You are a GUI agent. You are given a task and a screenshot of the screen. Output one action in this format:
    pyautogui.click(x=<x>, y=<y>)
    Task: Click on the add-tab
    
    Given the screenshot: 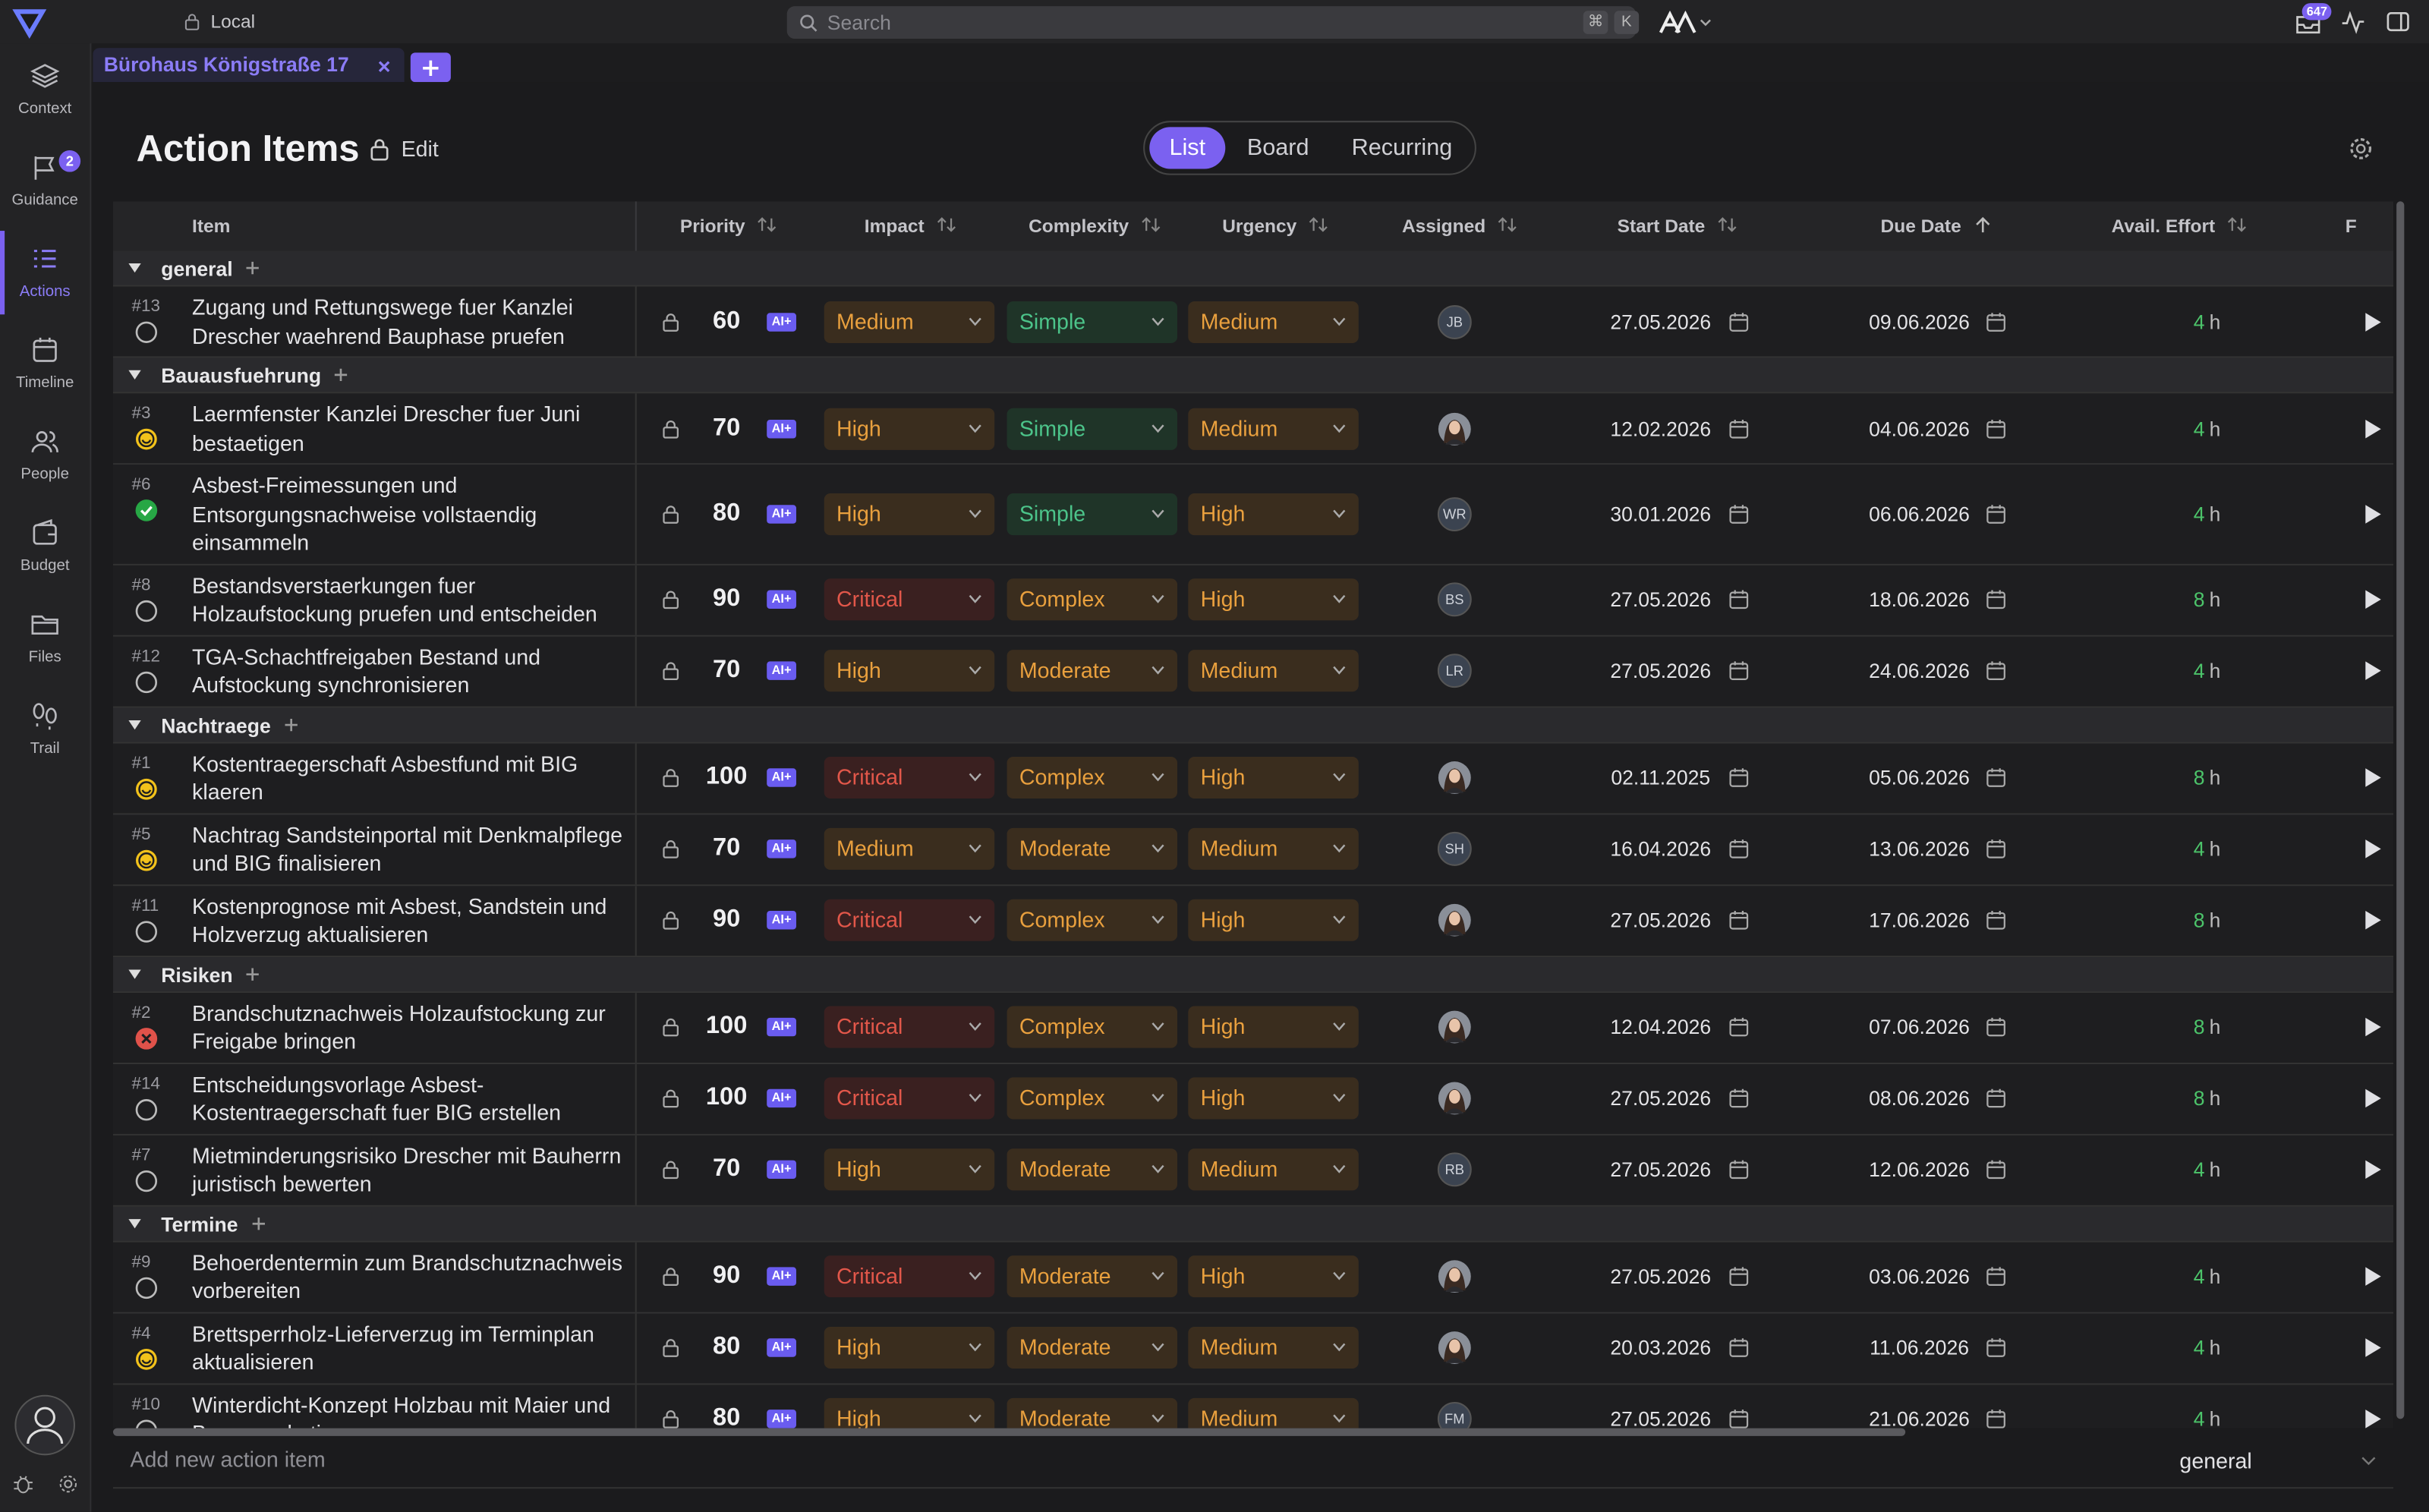 What is the action you would take?
    pyautogui.click(x=430, y=67)
    